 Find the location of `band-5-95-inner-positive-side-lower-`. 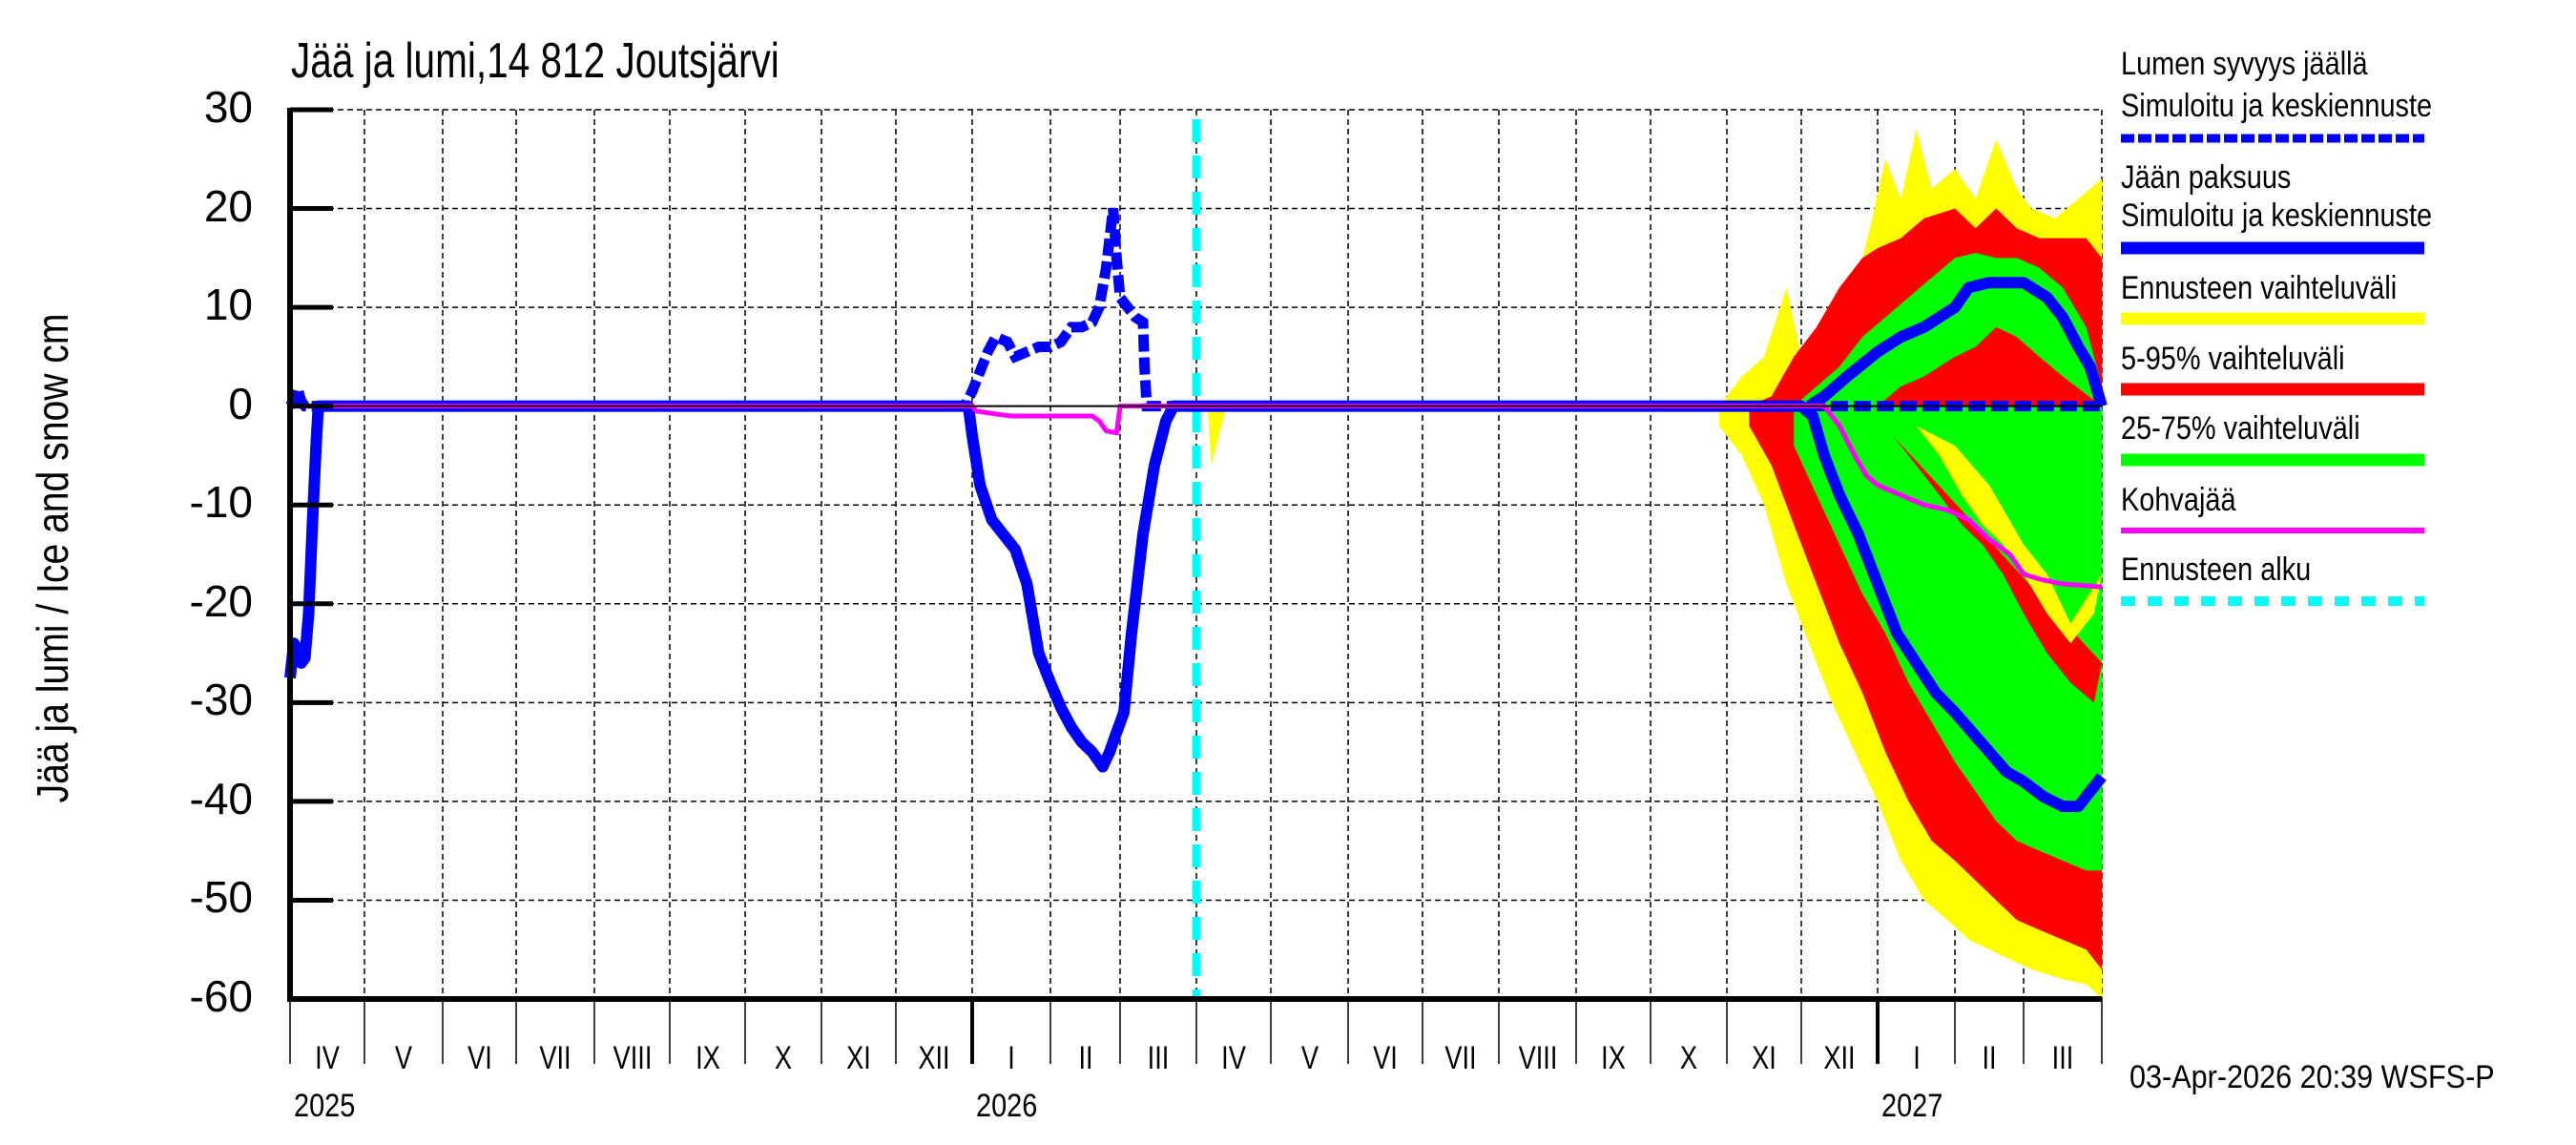

band-5-95-inner-positive-side-lower- is located at coordinates (1990, 366).